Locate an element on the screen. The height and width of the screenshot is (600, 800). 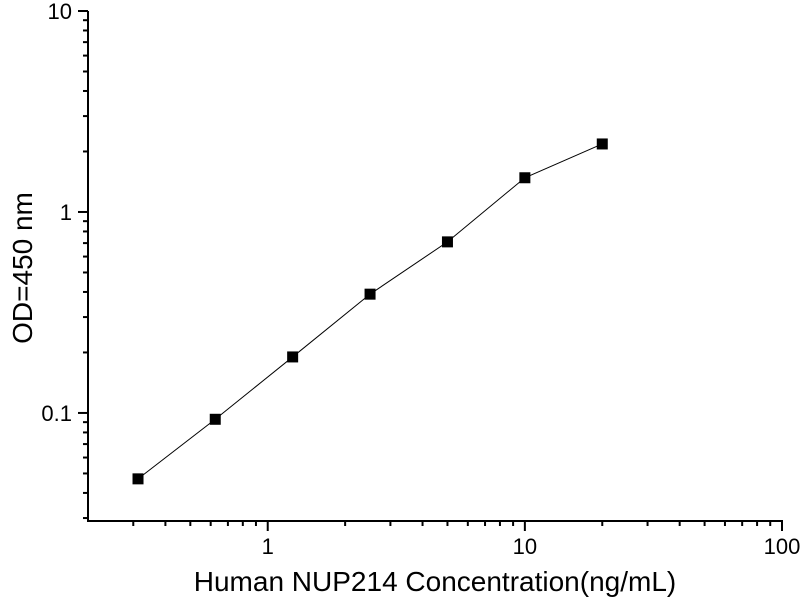
y-tick-label: 10 is located at coordinates (60, 12).